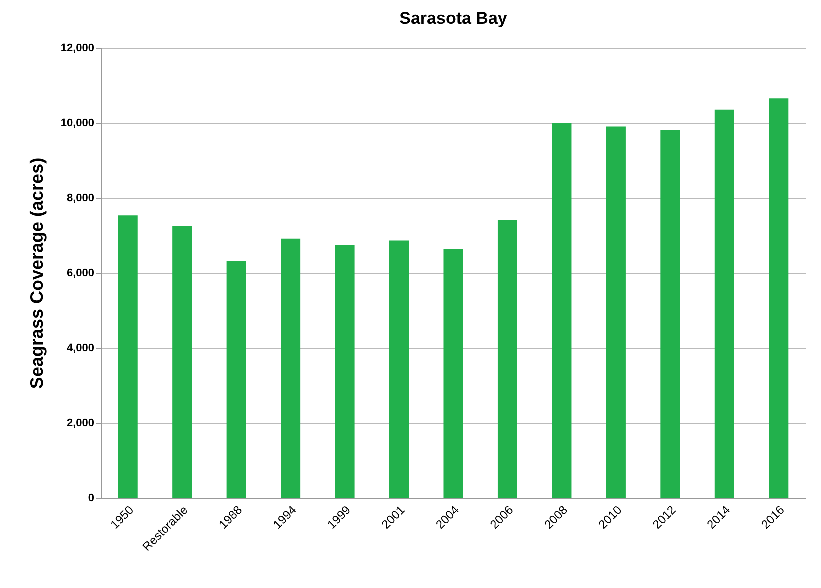 The image size is (821, 588). What do you see at coordinates (91, 498) in the screenshot?
I see `y-tick-label: 0` at bounding box center [91, 498].